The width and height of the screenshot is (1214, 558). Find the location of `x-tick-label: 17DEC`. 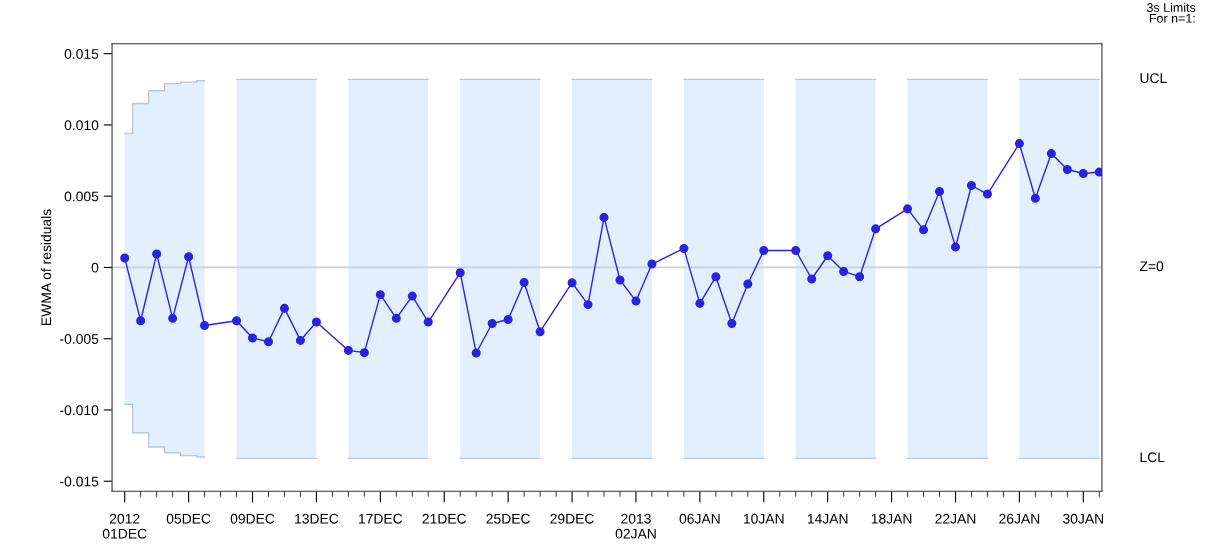

x-tick-label: 17DEC is located at coordinates (381, 518).